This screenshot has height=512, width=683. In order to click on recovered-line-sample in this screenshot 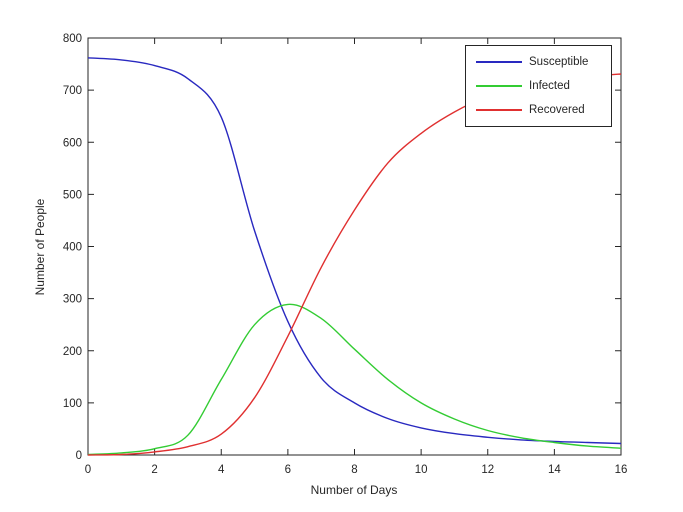, I will do `click(499, 110)`.